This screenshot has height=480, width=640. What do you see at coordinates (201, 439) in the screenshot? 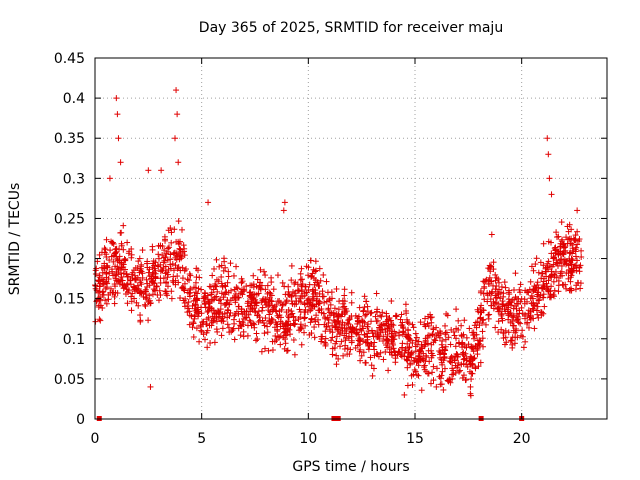
I see `x-tick-label: 5` at bounding box center [201, 439].